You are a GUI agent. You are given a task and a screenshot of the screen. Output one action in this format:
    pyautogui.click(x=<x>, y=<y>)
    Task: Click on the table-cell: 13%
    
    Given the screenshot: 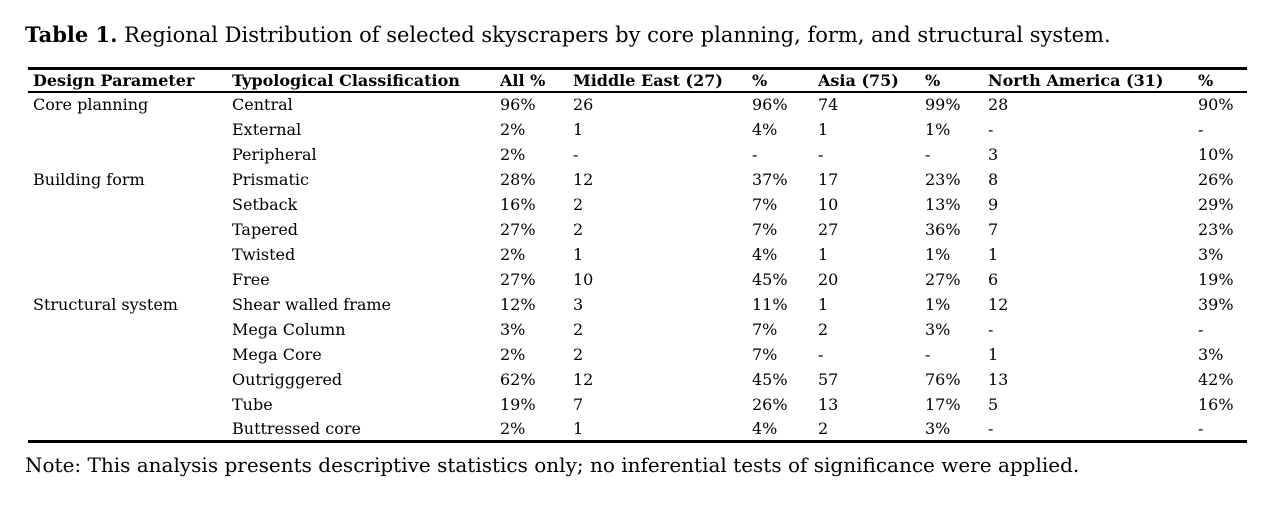 What is the action you would take?
    pyautogui.click(x=943, y=204)
    